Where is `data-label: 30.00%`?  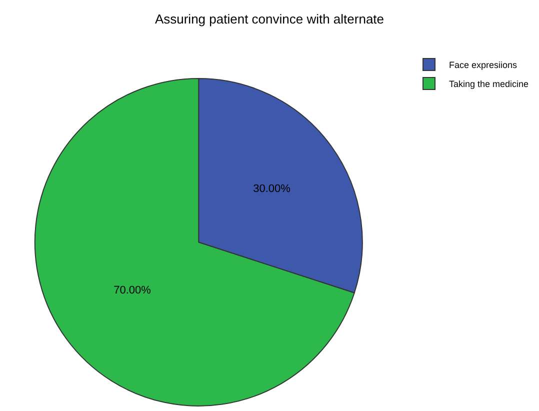
data-label: 30.00% is located at coordinates (272, 189).